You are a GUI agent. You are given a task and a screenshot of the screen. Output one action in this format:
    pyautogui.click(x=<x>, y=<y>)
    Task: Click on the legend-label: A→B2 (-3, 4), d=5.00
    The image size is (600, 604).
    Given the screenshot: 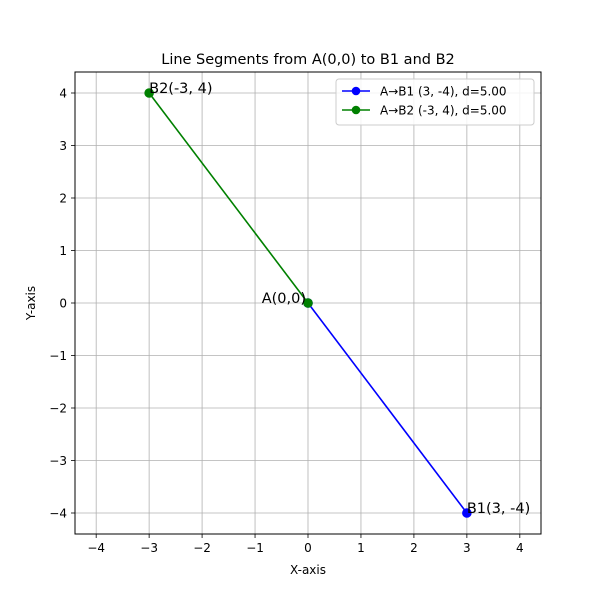 What is the action you would take?
    pyautogui.click(x=443, y=111)
    